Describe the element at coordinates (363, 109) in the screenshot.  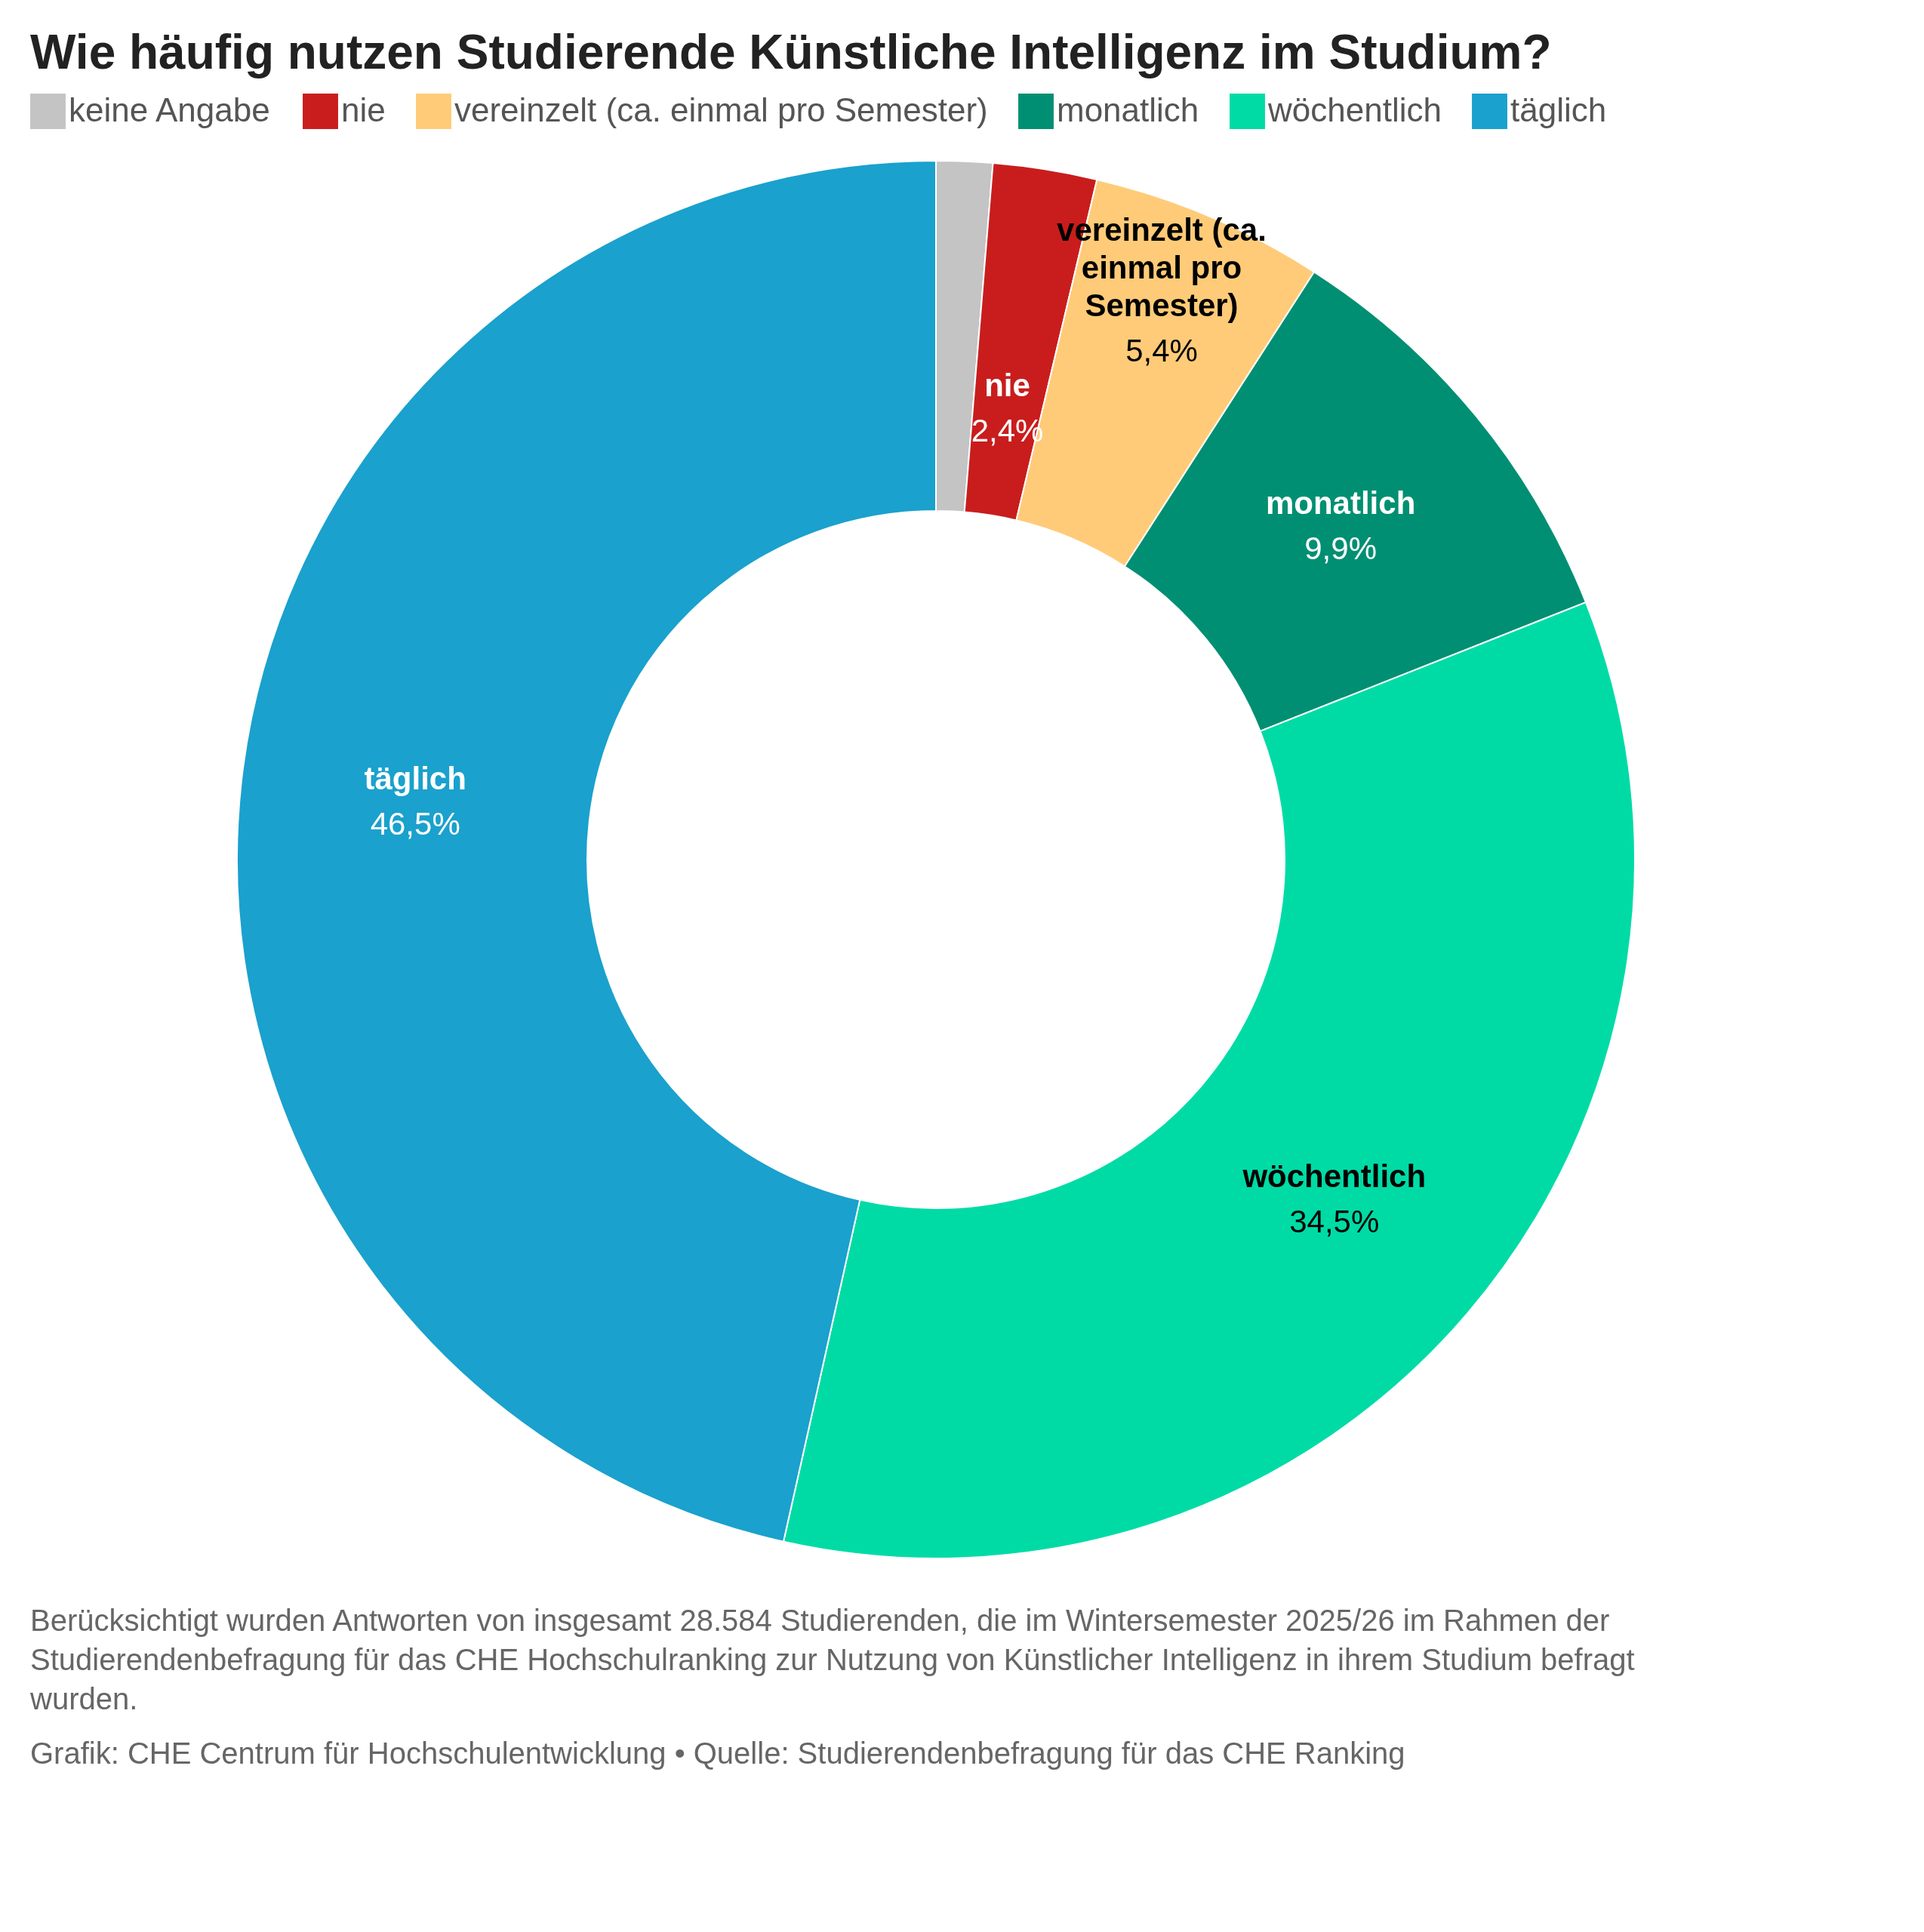
I see `legend-label: nie` at that location.